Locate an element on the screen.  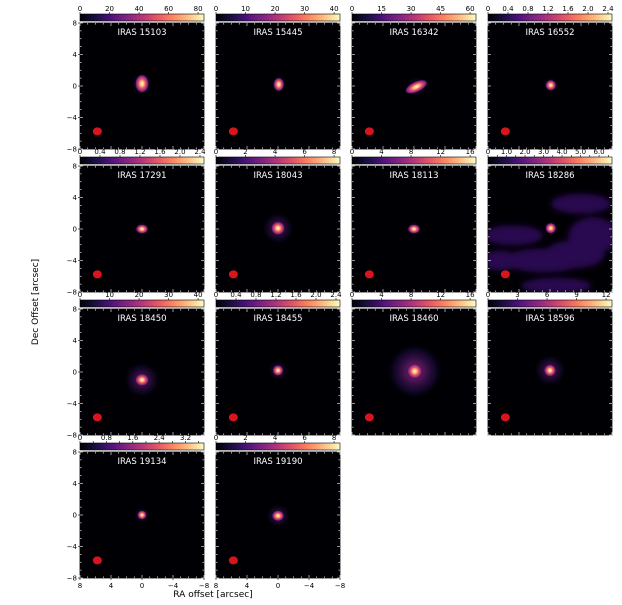
colorbar-tick-label: 0.4 is located at coordinates (236, 295).